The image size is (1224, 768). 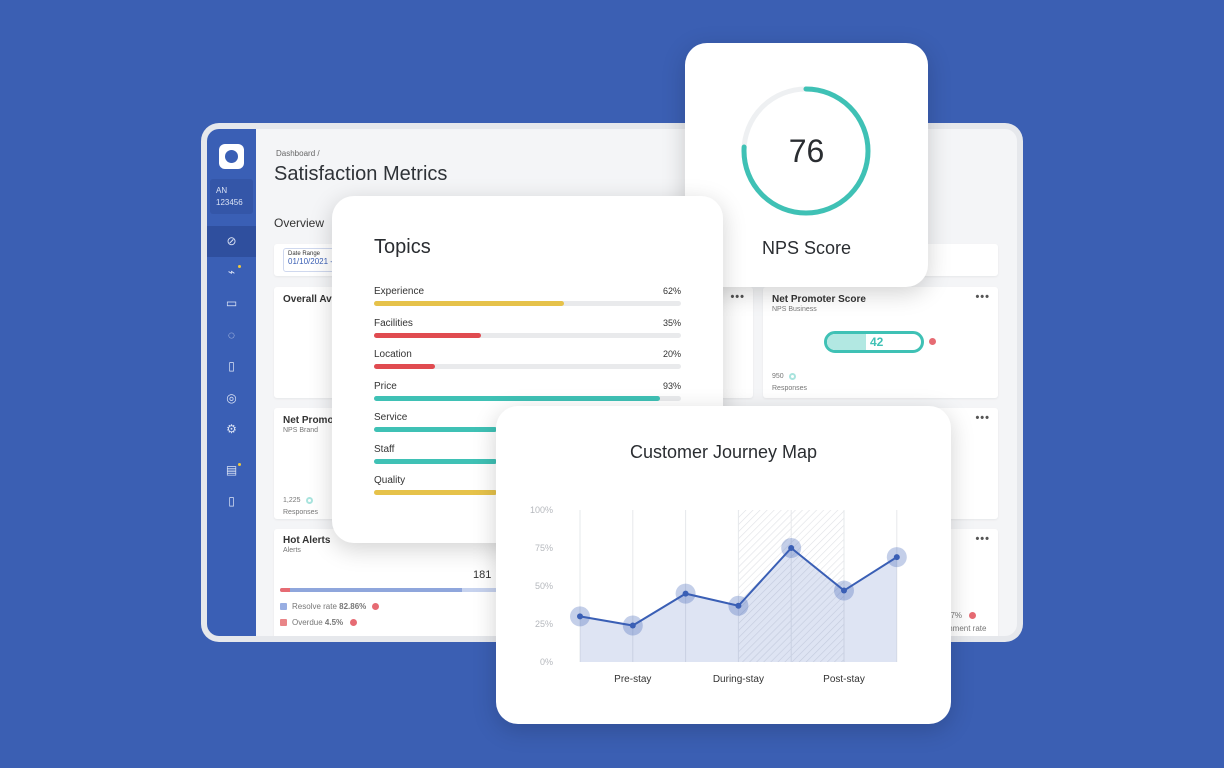 I want to click on card-subtitle: Alerts, so click(x=292, y=550).